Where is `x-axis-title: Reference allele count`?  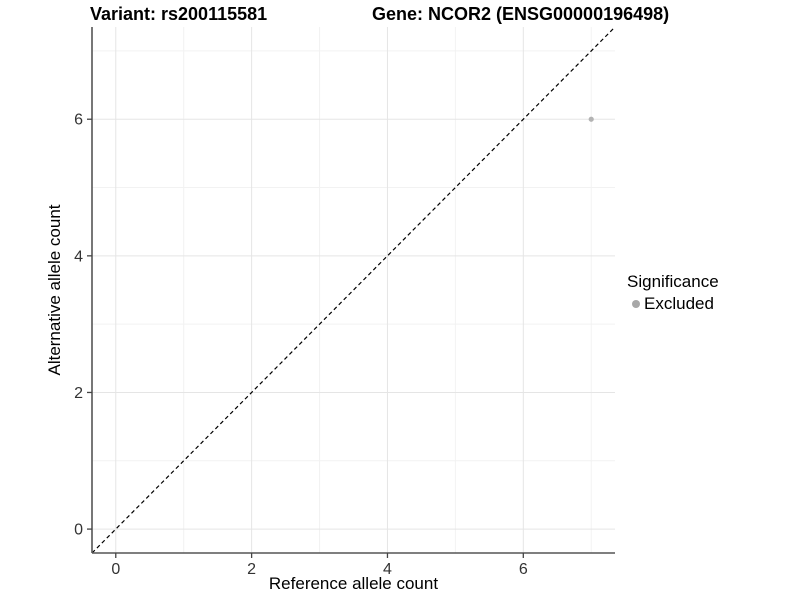 x-axis-title: Reference allele count is located at coordinates (353, 583).